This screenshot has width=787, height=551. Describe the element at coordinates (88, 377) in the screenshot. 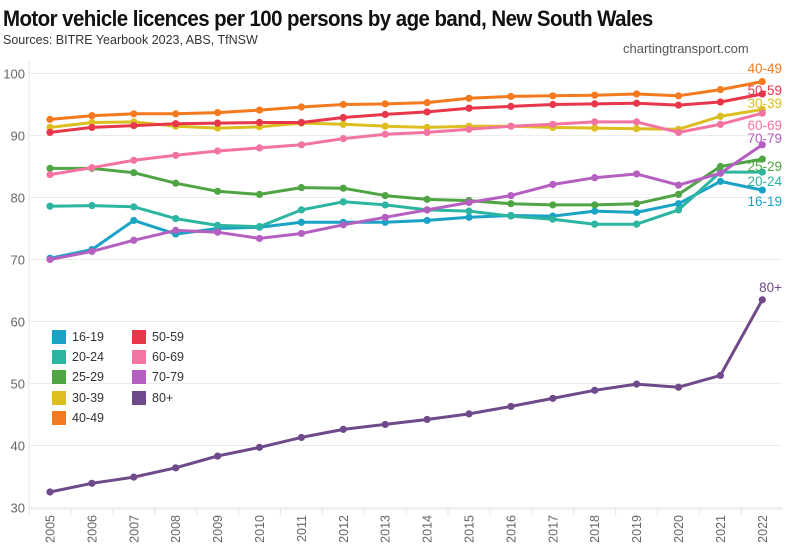

I see `legend-label: 25-29` at that location.